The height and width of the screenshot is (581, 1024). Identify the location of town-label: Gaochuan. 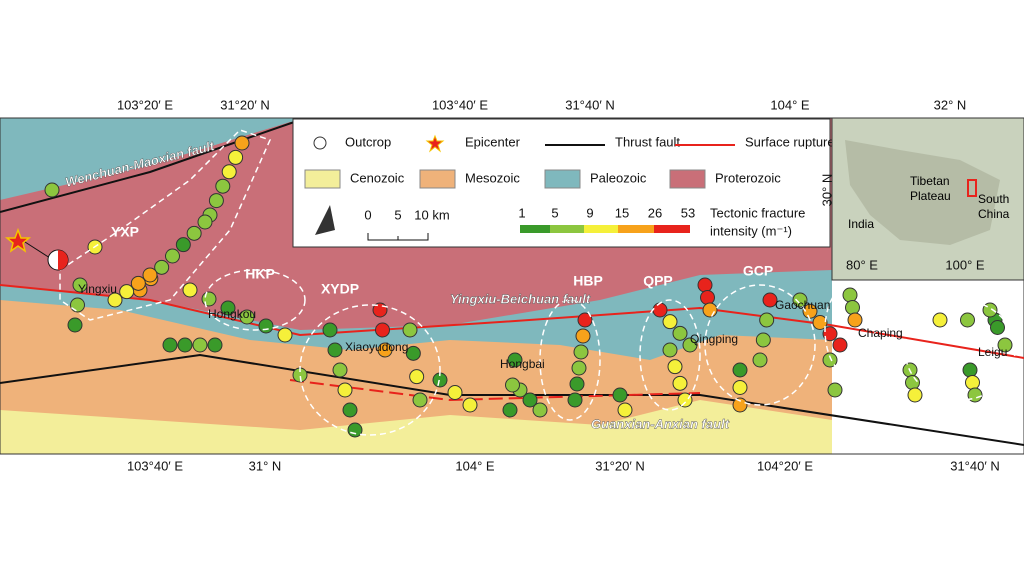
(802, 305).